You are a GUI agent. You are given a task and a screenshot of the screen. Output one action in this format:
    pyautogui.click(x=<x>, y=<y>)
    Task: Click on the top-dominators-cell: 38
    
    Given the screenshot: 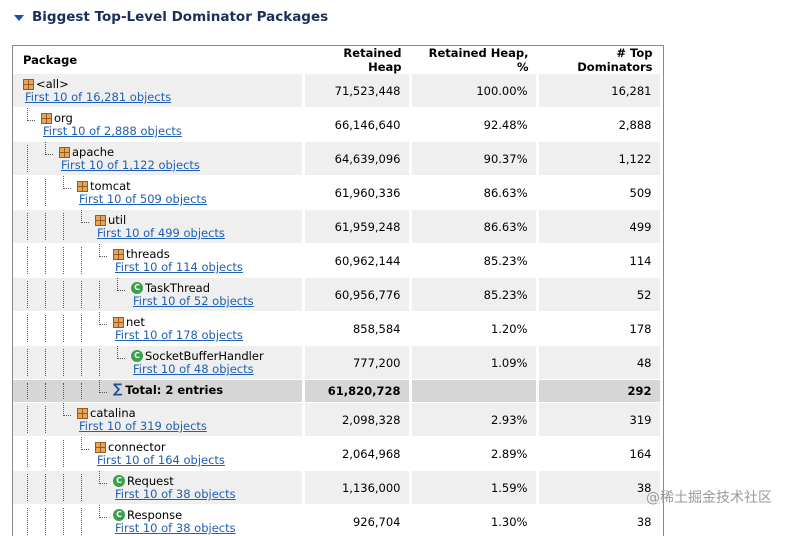 What is the action you would take?
    pyautogui.click(x=599, y=488)
    